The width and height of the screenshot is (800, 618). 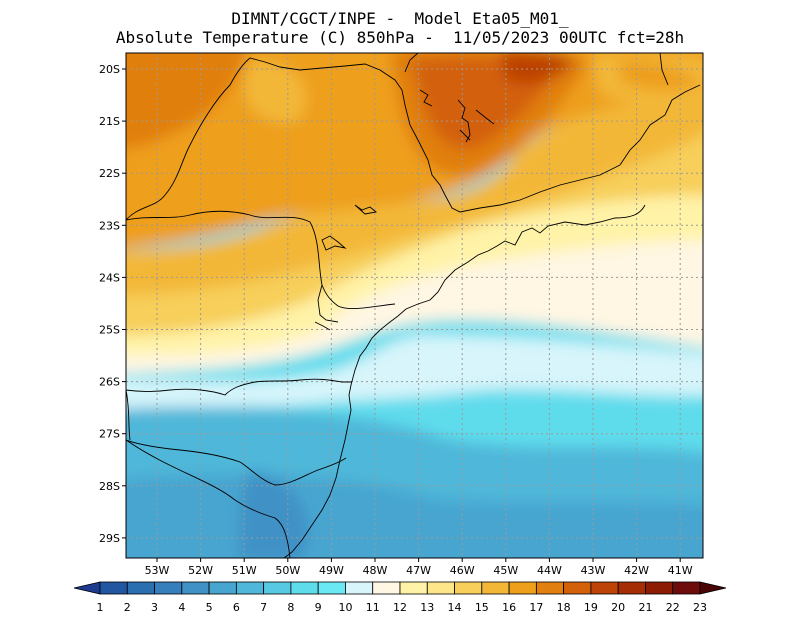 I want to click on colorbar-label: 9, so click(x=318, y=607).